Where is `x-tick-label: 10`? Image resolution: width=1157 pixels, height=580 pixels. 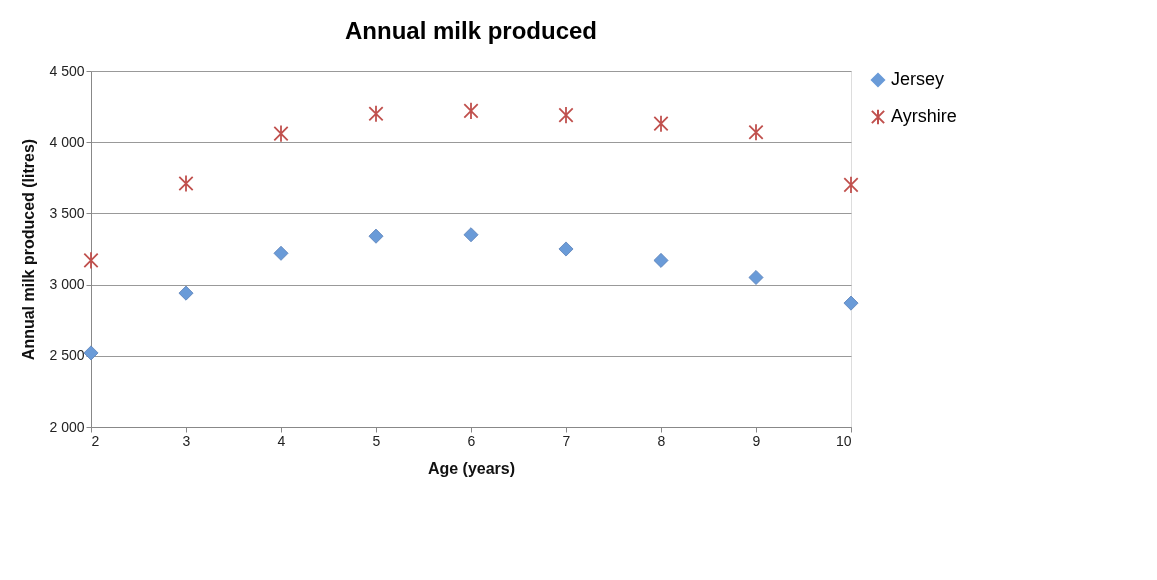
x-tick-label: 10 is located at coordinates (843, 440).